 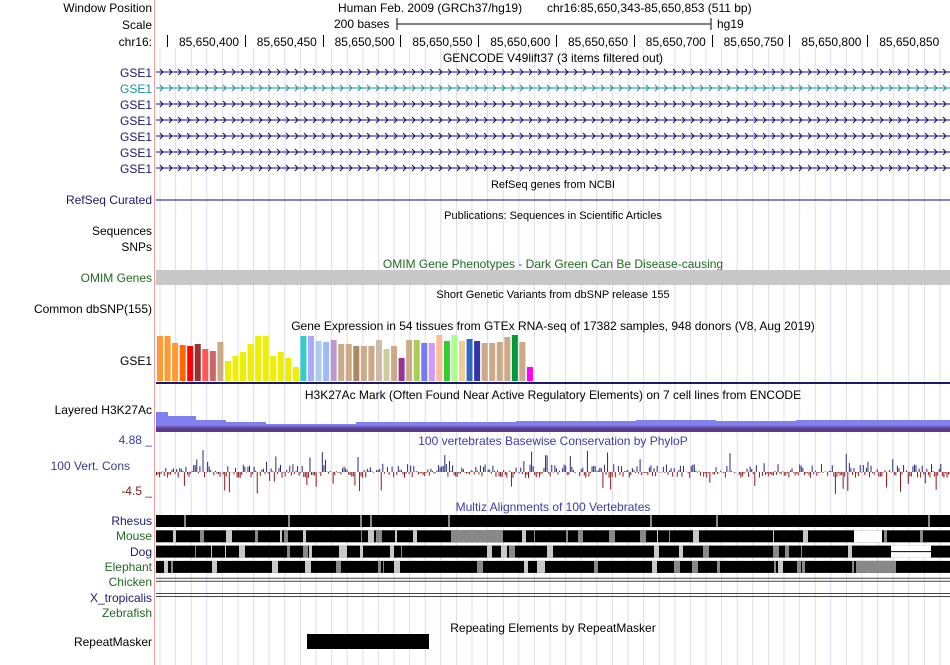 I want to click on snps-label: SNPs, so click(x=136, y=247).